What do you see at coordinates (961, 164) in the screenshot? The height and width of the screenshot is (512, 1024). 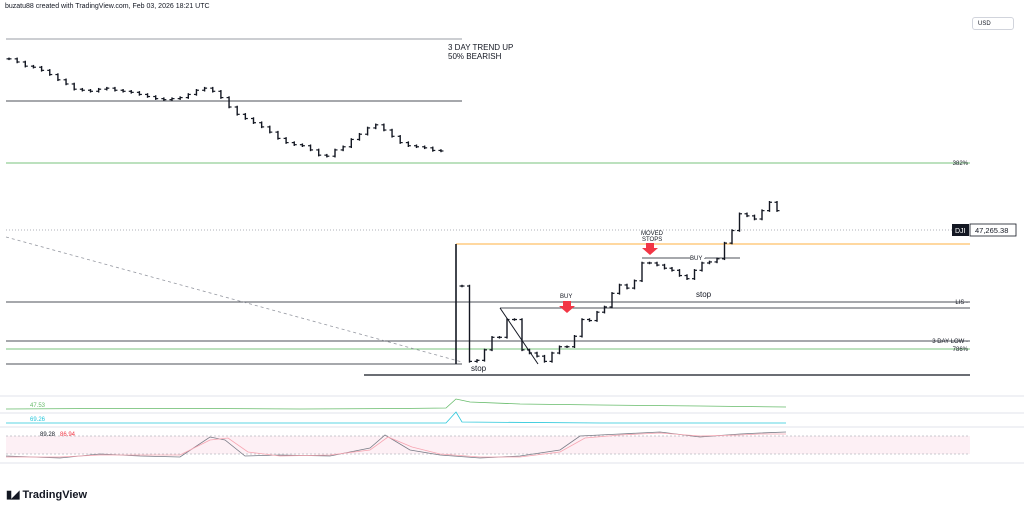 I see `level-label-382: 382%` at bounding box center [961, 164].